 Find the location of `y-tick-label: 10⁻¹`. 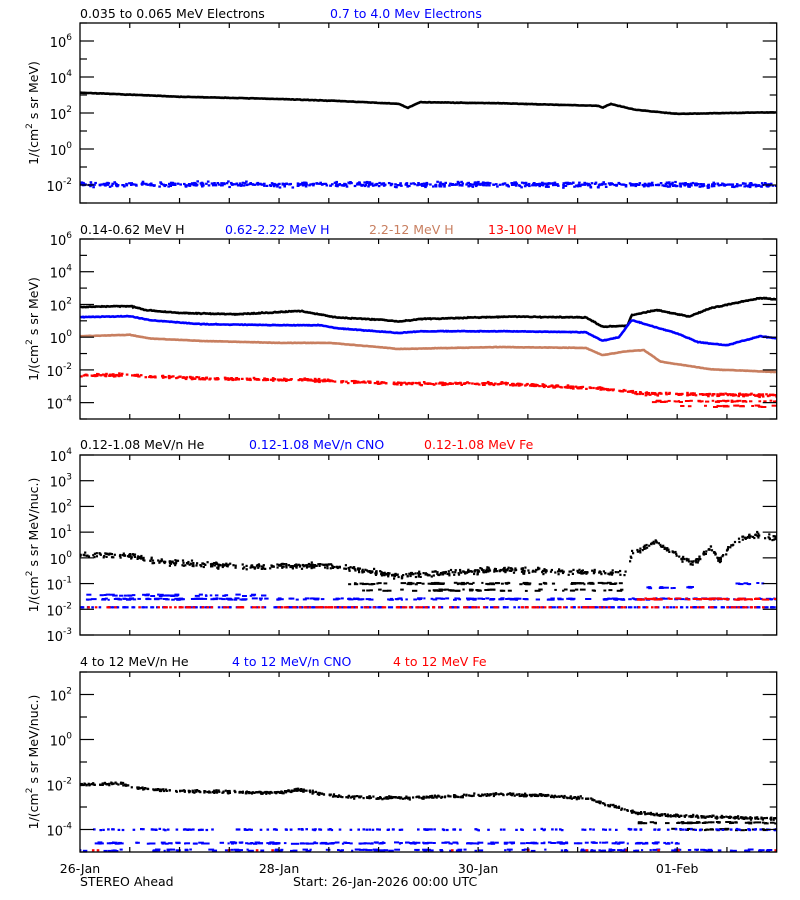

y-tick-label: 10⁻¹ is located at coordinates (59, 585).